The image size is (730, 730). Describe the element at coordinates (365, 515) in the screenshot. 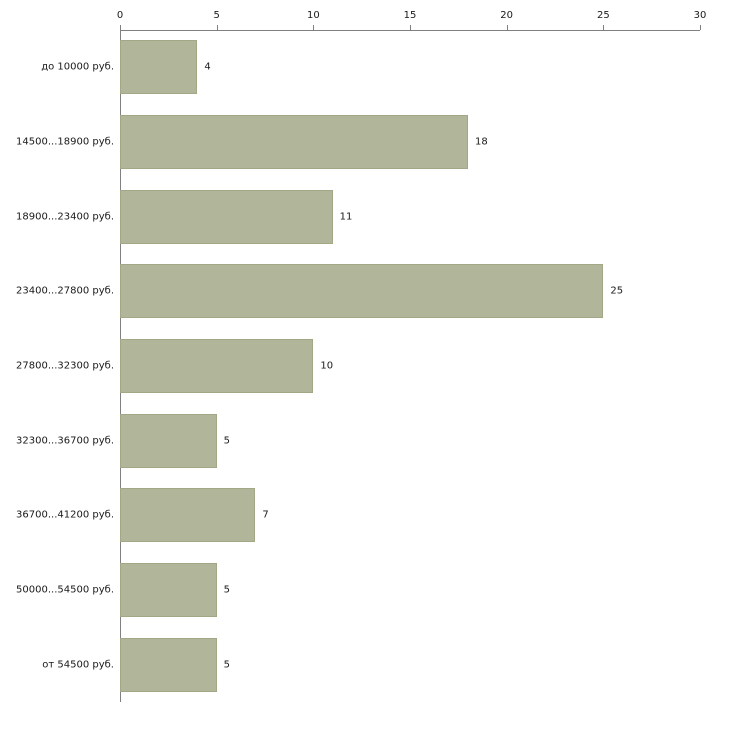

I see `bar-row: 36700...41200 руб. 7` at that location.